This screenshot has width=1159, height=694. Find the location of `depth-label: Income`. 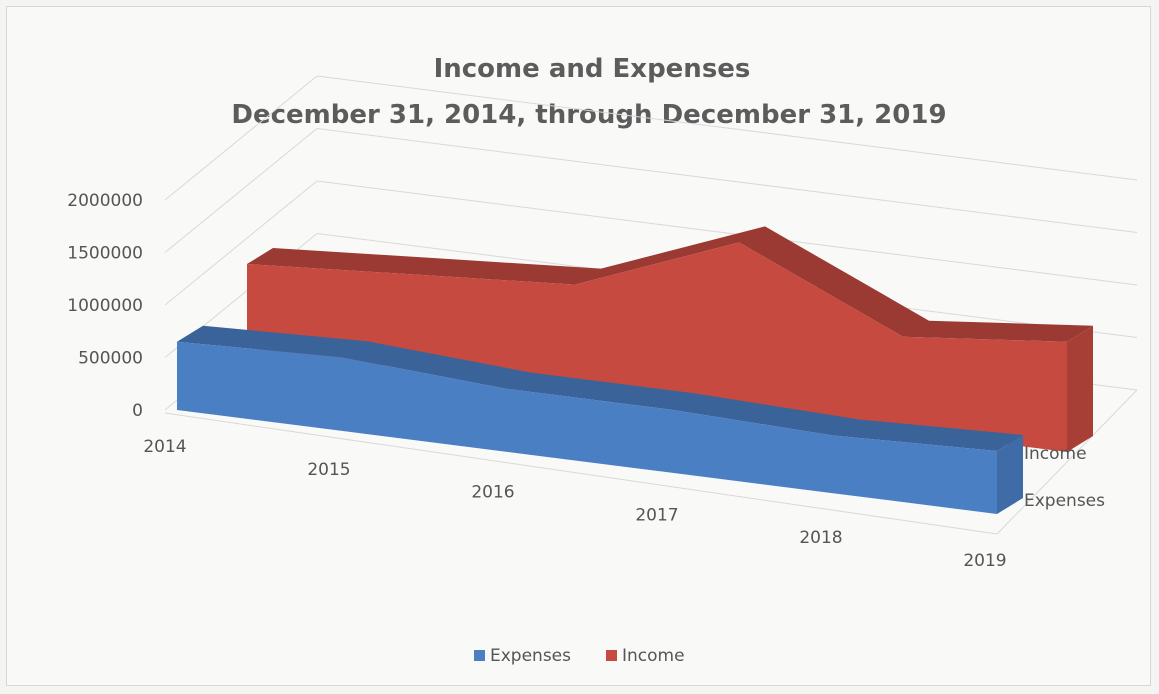

depth-label: Income is located at coordinates (1055, 454).